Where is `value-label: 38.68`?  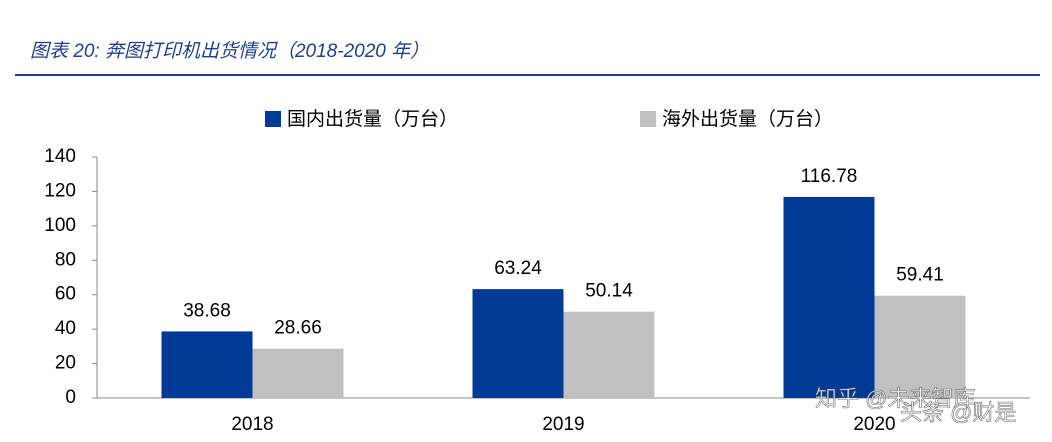
value-label: 38.68 is located at coordinates (207, 310).